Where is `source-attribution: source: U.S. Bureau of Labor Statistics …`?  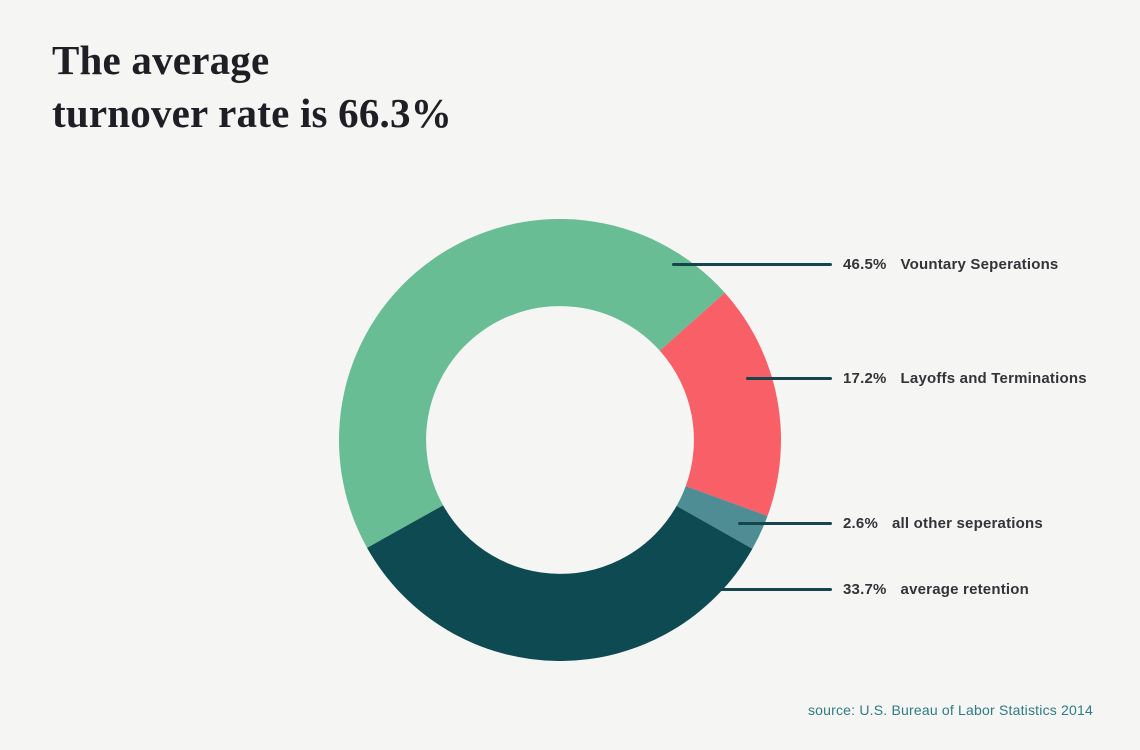 source-attribution: source: U.S. Bureau of Labor Statistics … is located at coordinates (950, 710).